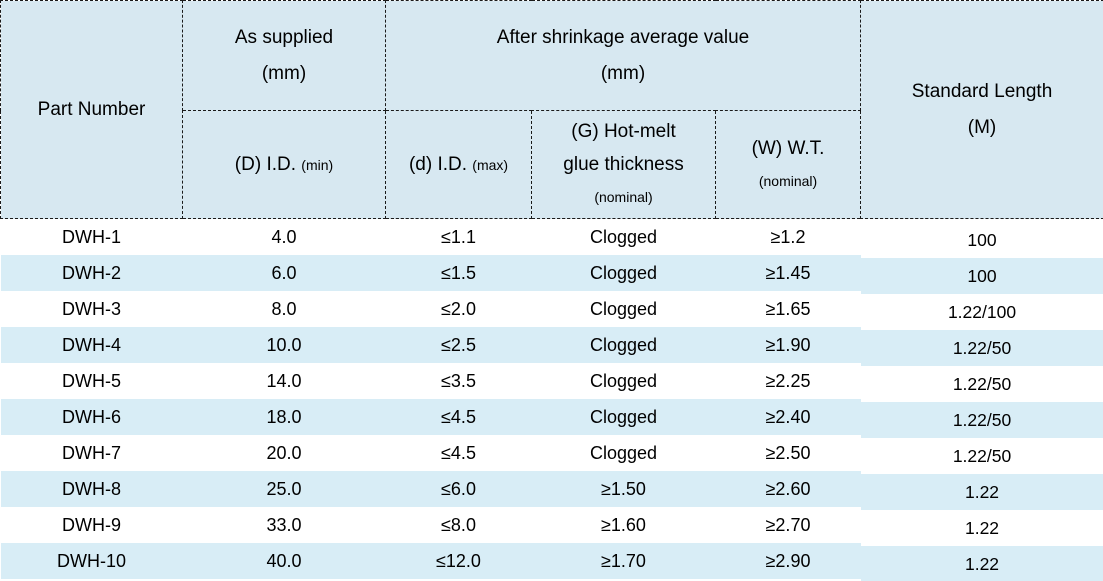 Image resolution: width=1103 pixels, height=581 pixels. I want to click on table-row: DWH-10 40.0 ≤12.0 ≥1.70 ≥2.90 1.22, so click(551, 562).